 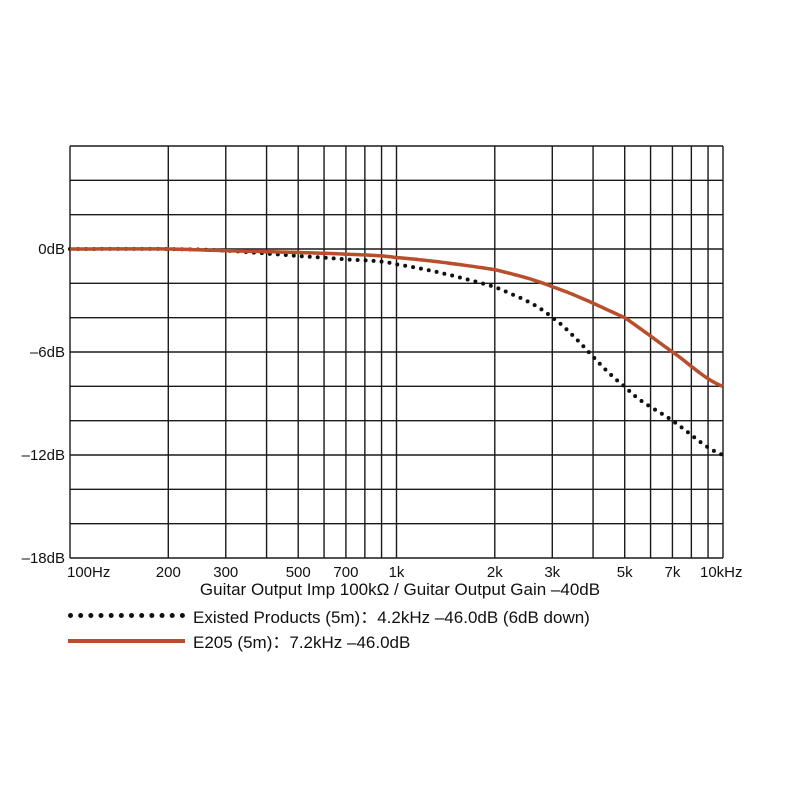 I want to click on y-axis-labels: 0dB –6dB –12dB –18dB, so click(x=43, y=404).